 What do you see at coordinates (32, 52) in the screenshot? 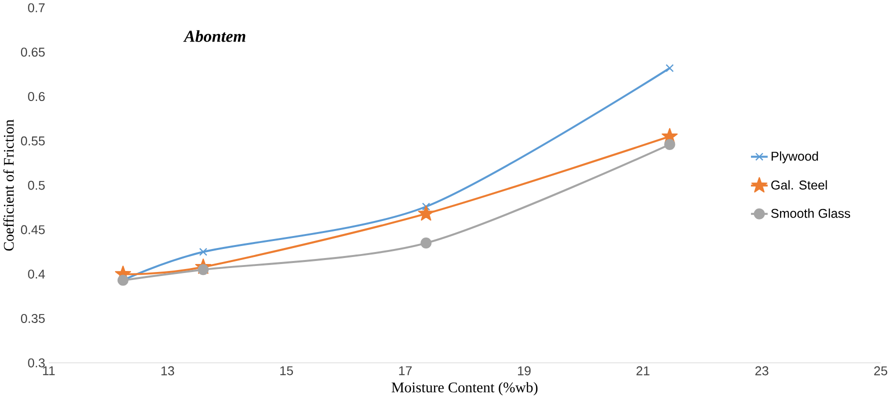
I see `y-tick-label: 0.65` at bounding box center [32, 52].